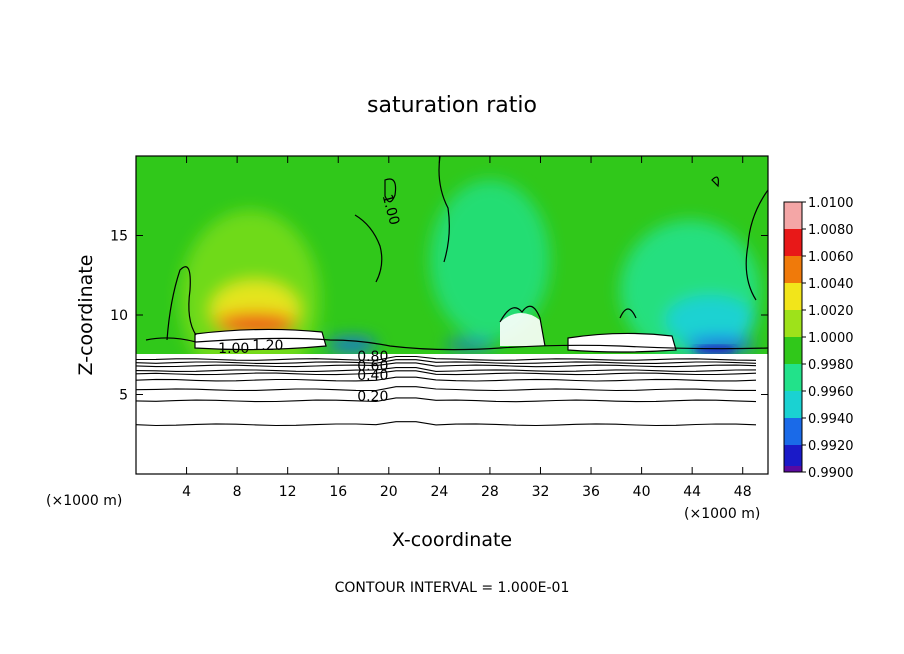  I want to click on colorbar-label: 1.0060, so click(831, 257).